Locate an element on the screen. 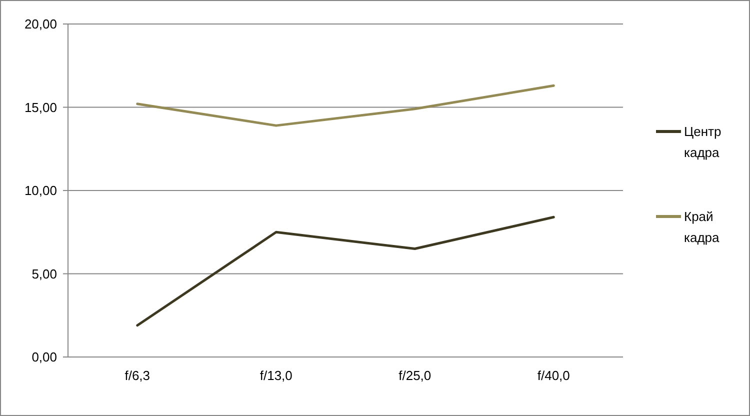  y-tick-label: 20,00 is located at coordinates (40, 24).